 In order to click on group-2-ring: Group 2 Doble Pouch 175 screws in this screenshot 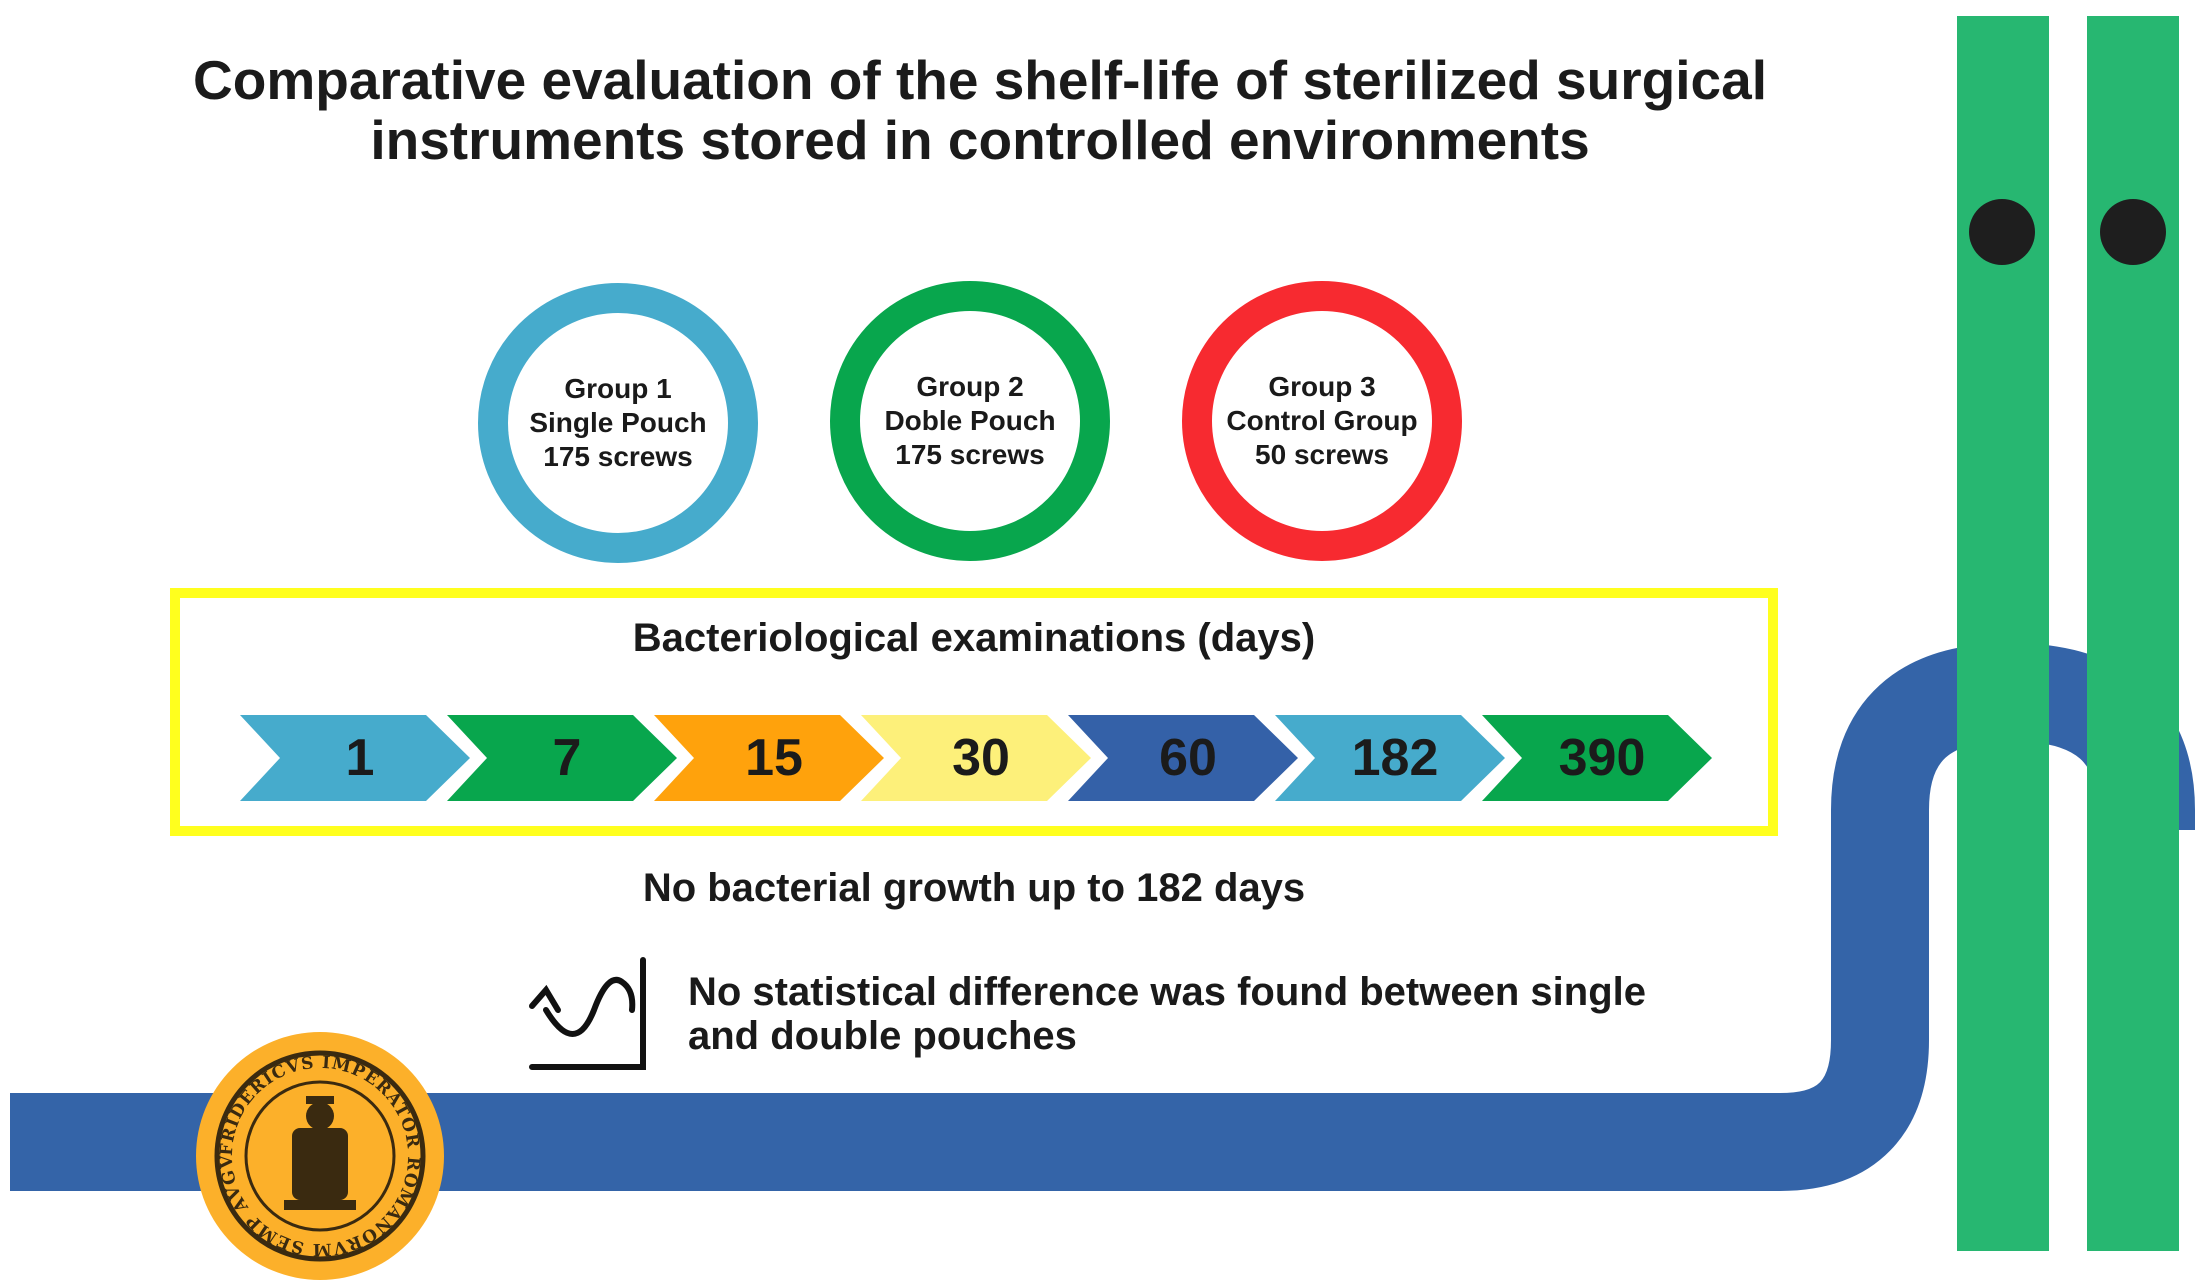, I will do `click(970, 421)`.